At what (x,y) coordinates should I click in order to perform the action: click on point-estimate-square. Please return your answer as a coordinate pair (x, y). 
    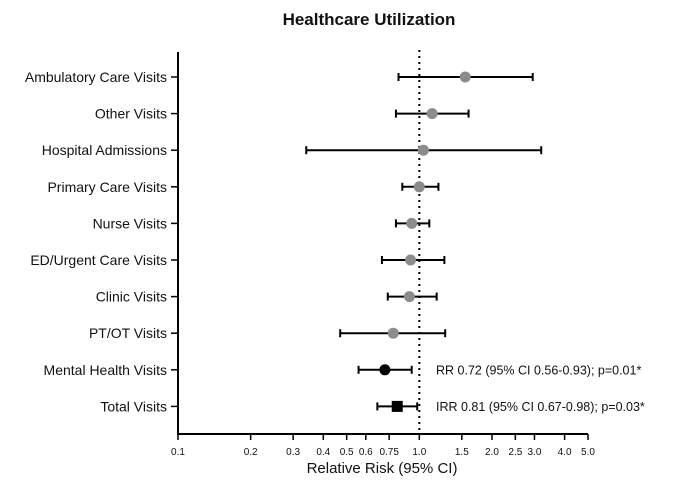
    Looking at the image, I should click on (397, 406).